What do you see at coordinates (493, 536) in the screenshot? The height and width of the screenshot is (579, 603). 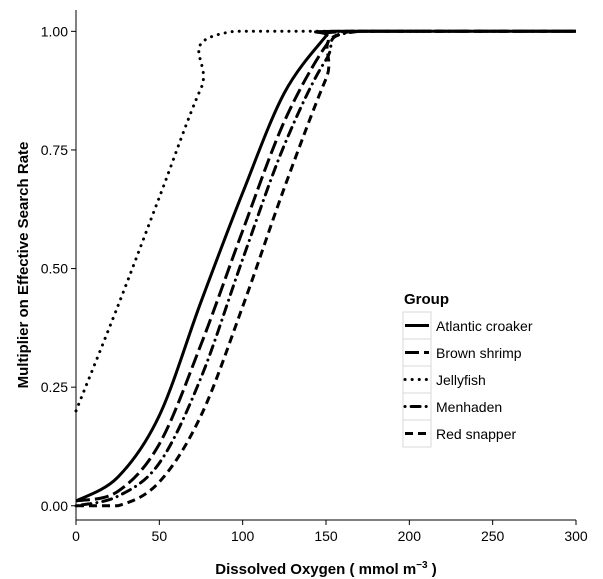 I see `x-tick-label: 250` at bounding box center [493, 536].